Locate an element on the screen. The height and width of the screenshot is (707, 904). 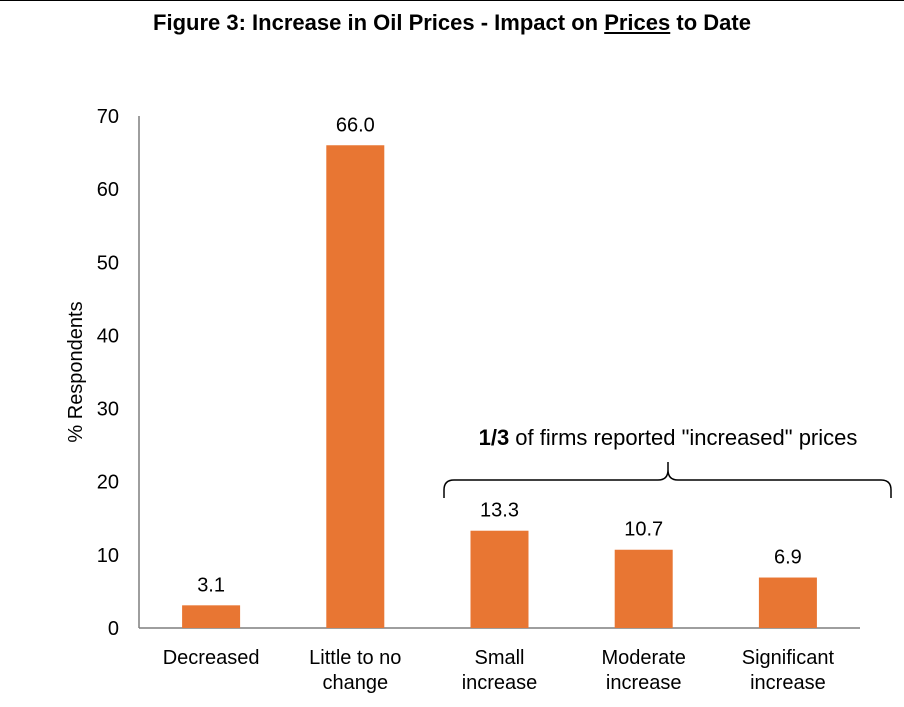
chart-title-underlined: Prices is located at coordinates (637, 22).